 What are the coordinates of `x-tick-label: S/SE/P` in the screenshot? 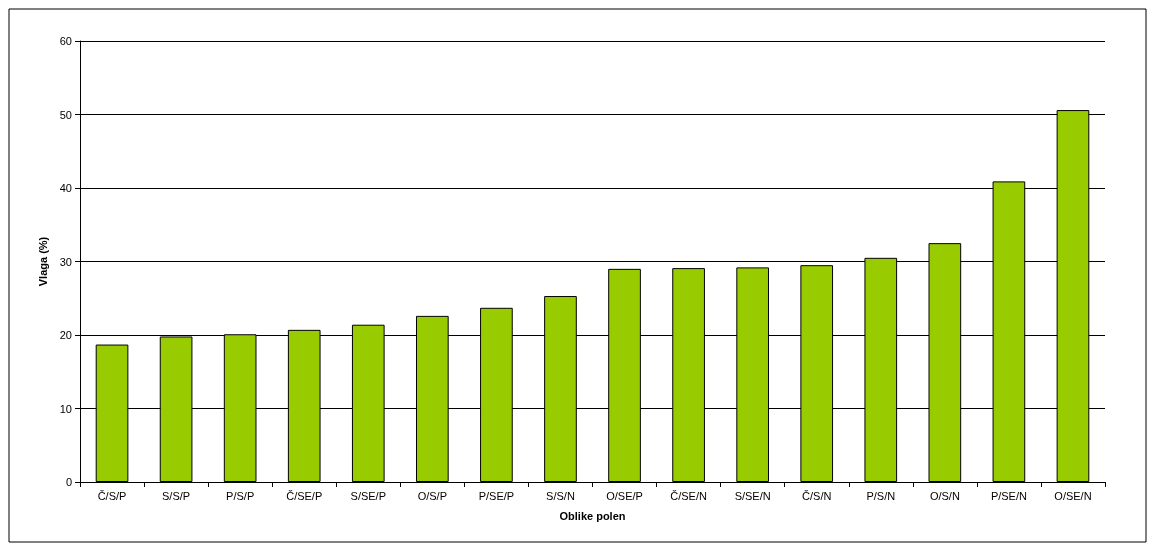 It's located at (368, 495).